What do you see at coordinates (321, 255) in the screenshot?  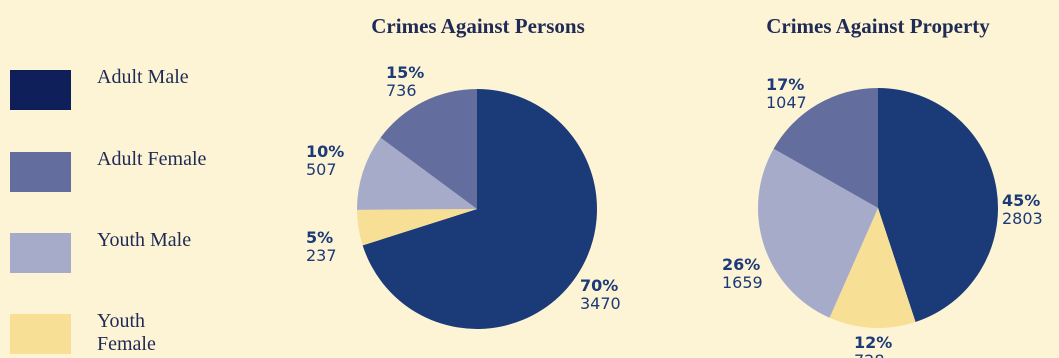 I see `slice-count-label-youth-female: 237` at bounding box center [321, 255].